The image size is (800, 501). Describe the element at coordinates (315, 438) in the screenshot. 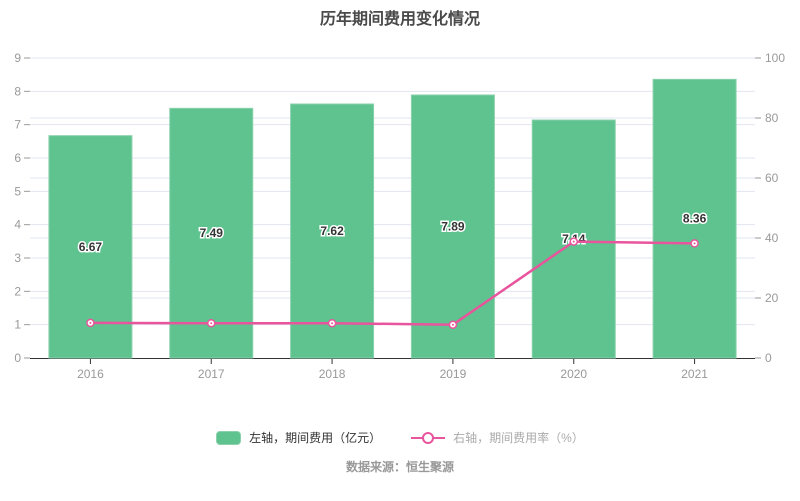

I see `bar-legend-label: 左轴，期间费用（亿元）` at that location.